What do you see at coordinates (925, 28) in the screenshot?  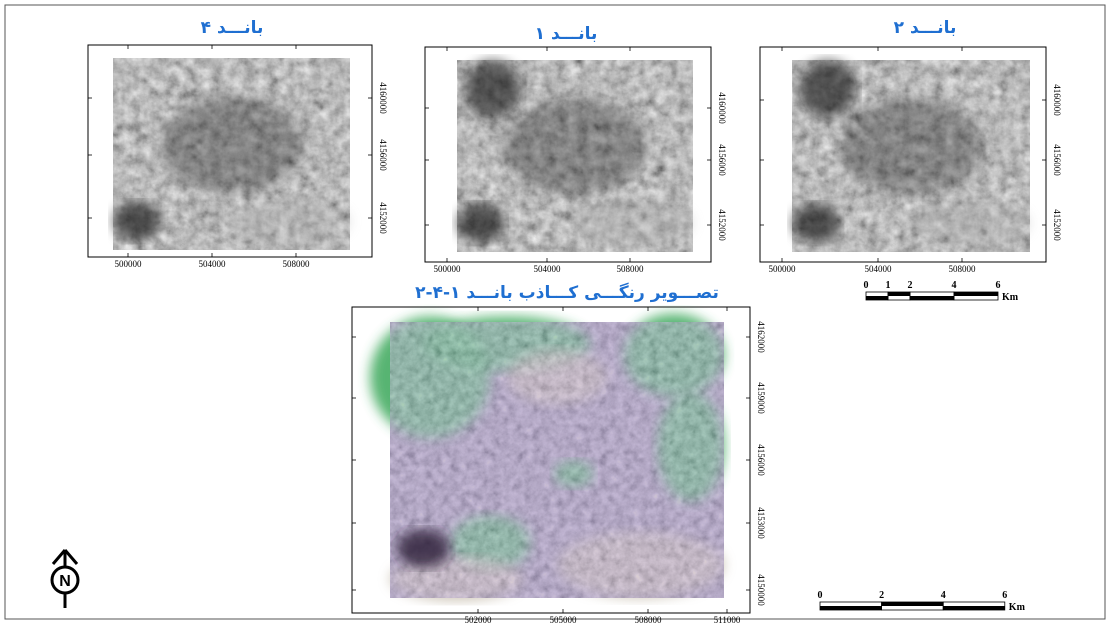 I see `map-title: بانـــد ۲` at bounding box center [925, 28].